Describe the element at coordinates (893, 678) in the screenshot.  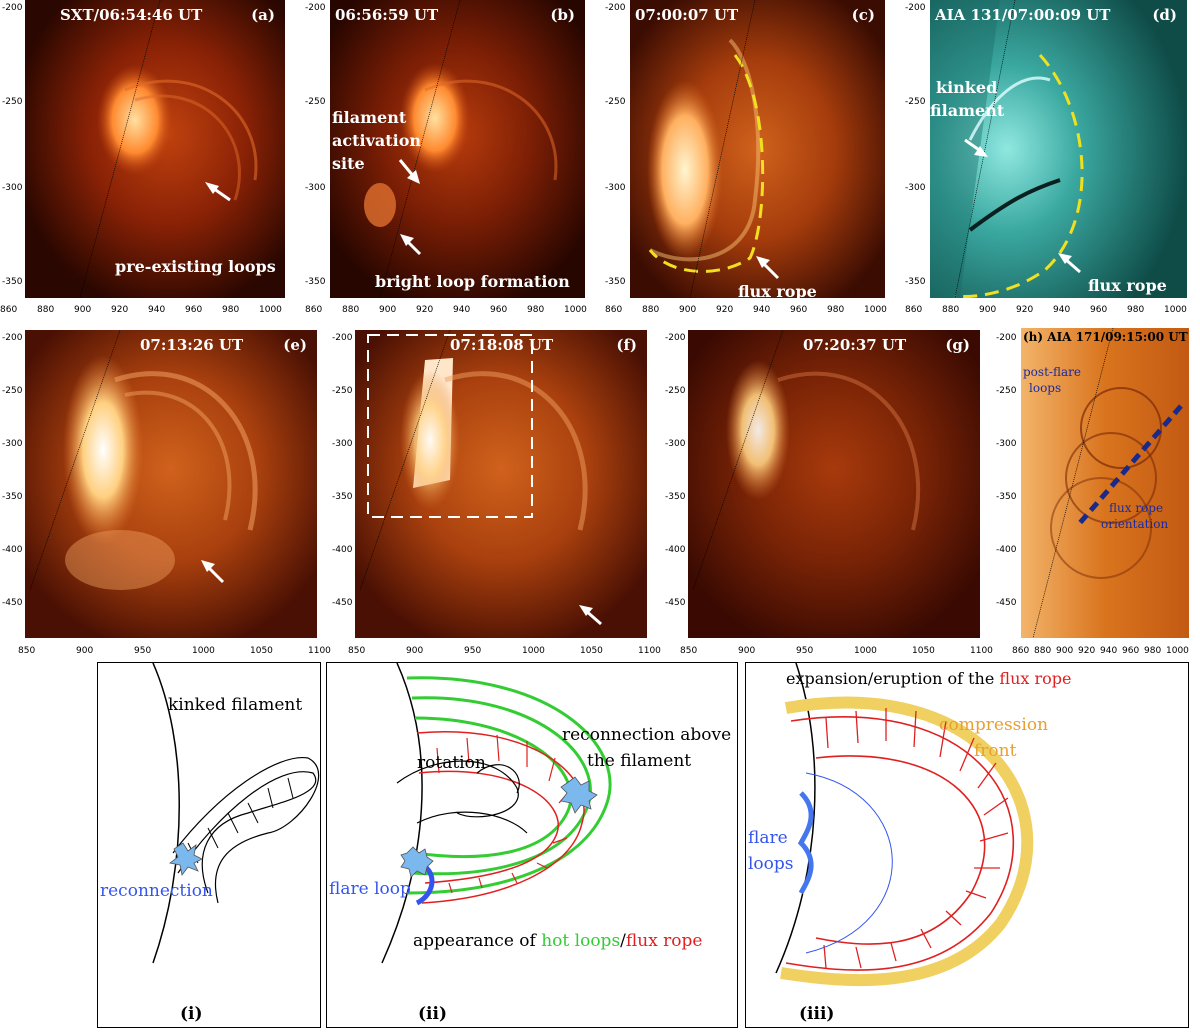
I see `expansion-text: expansion/eruption of the` at that location.